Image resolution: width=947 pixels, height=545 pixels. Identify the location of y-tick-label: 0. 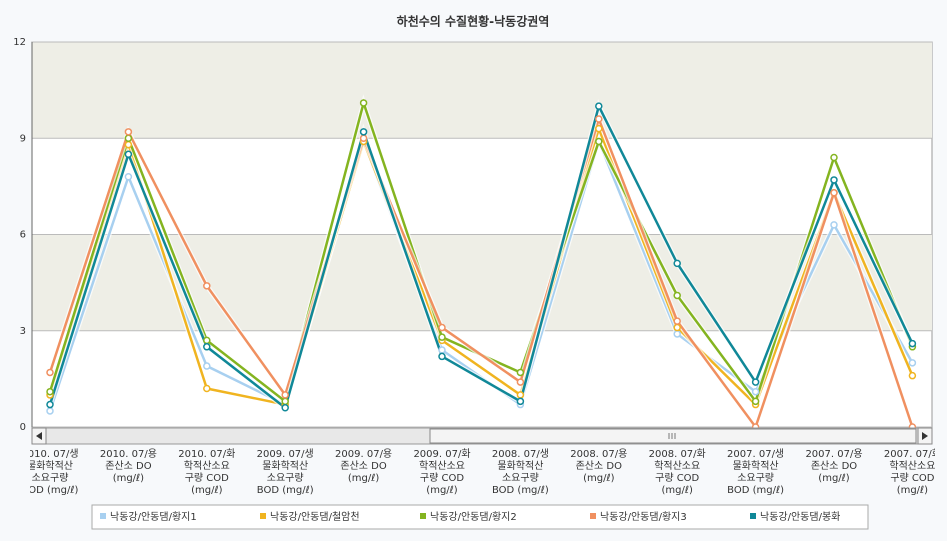
(23, 427).